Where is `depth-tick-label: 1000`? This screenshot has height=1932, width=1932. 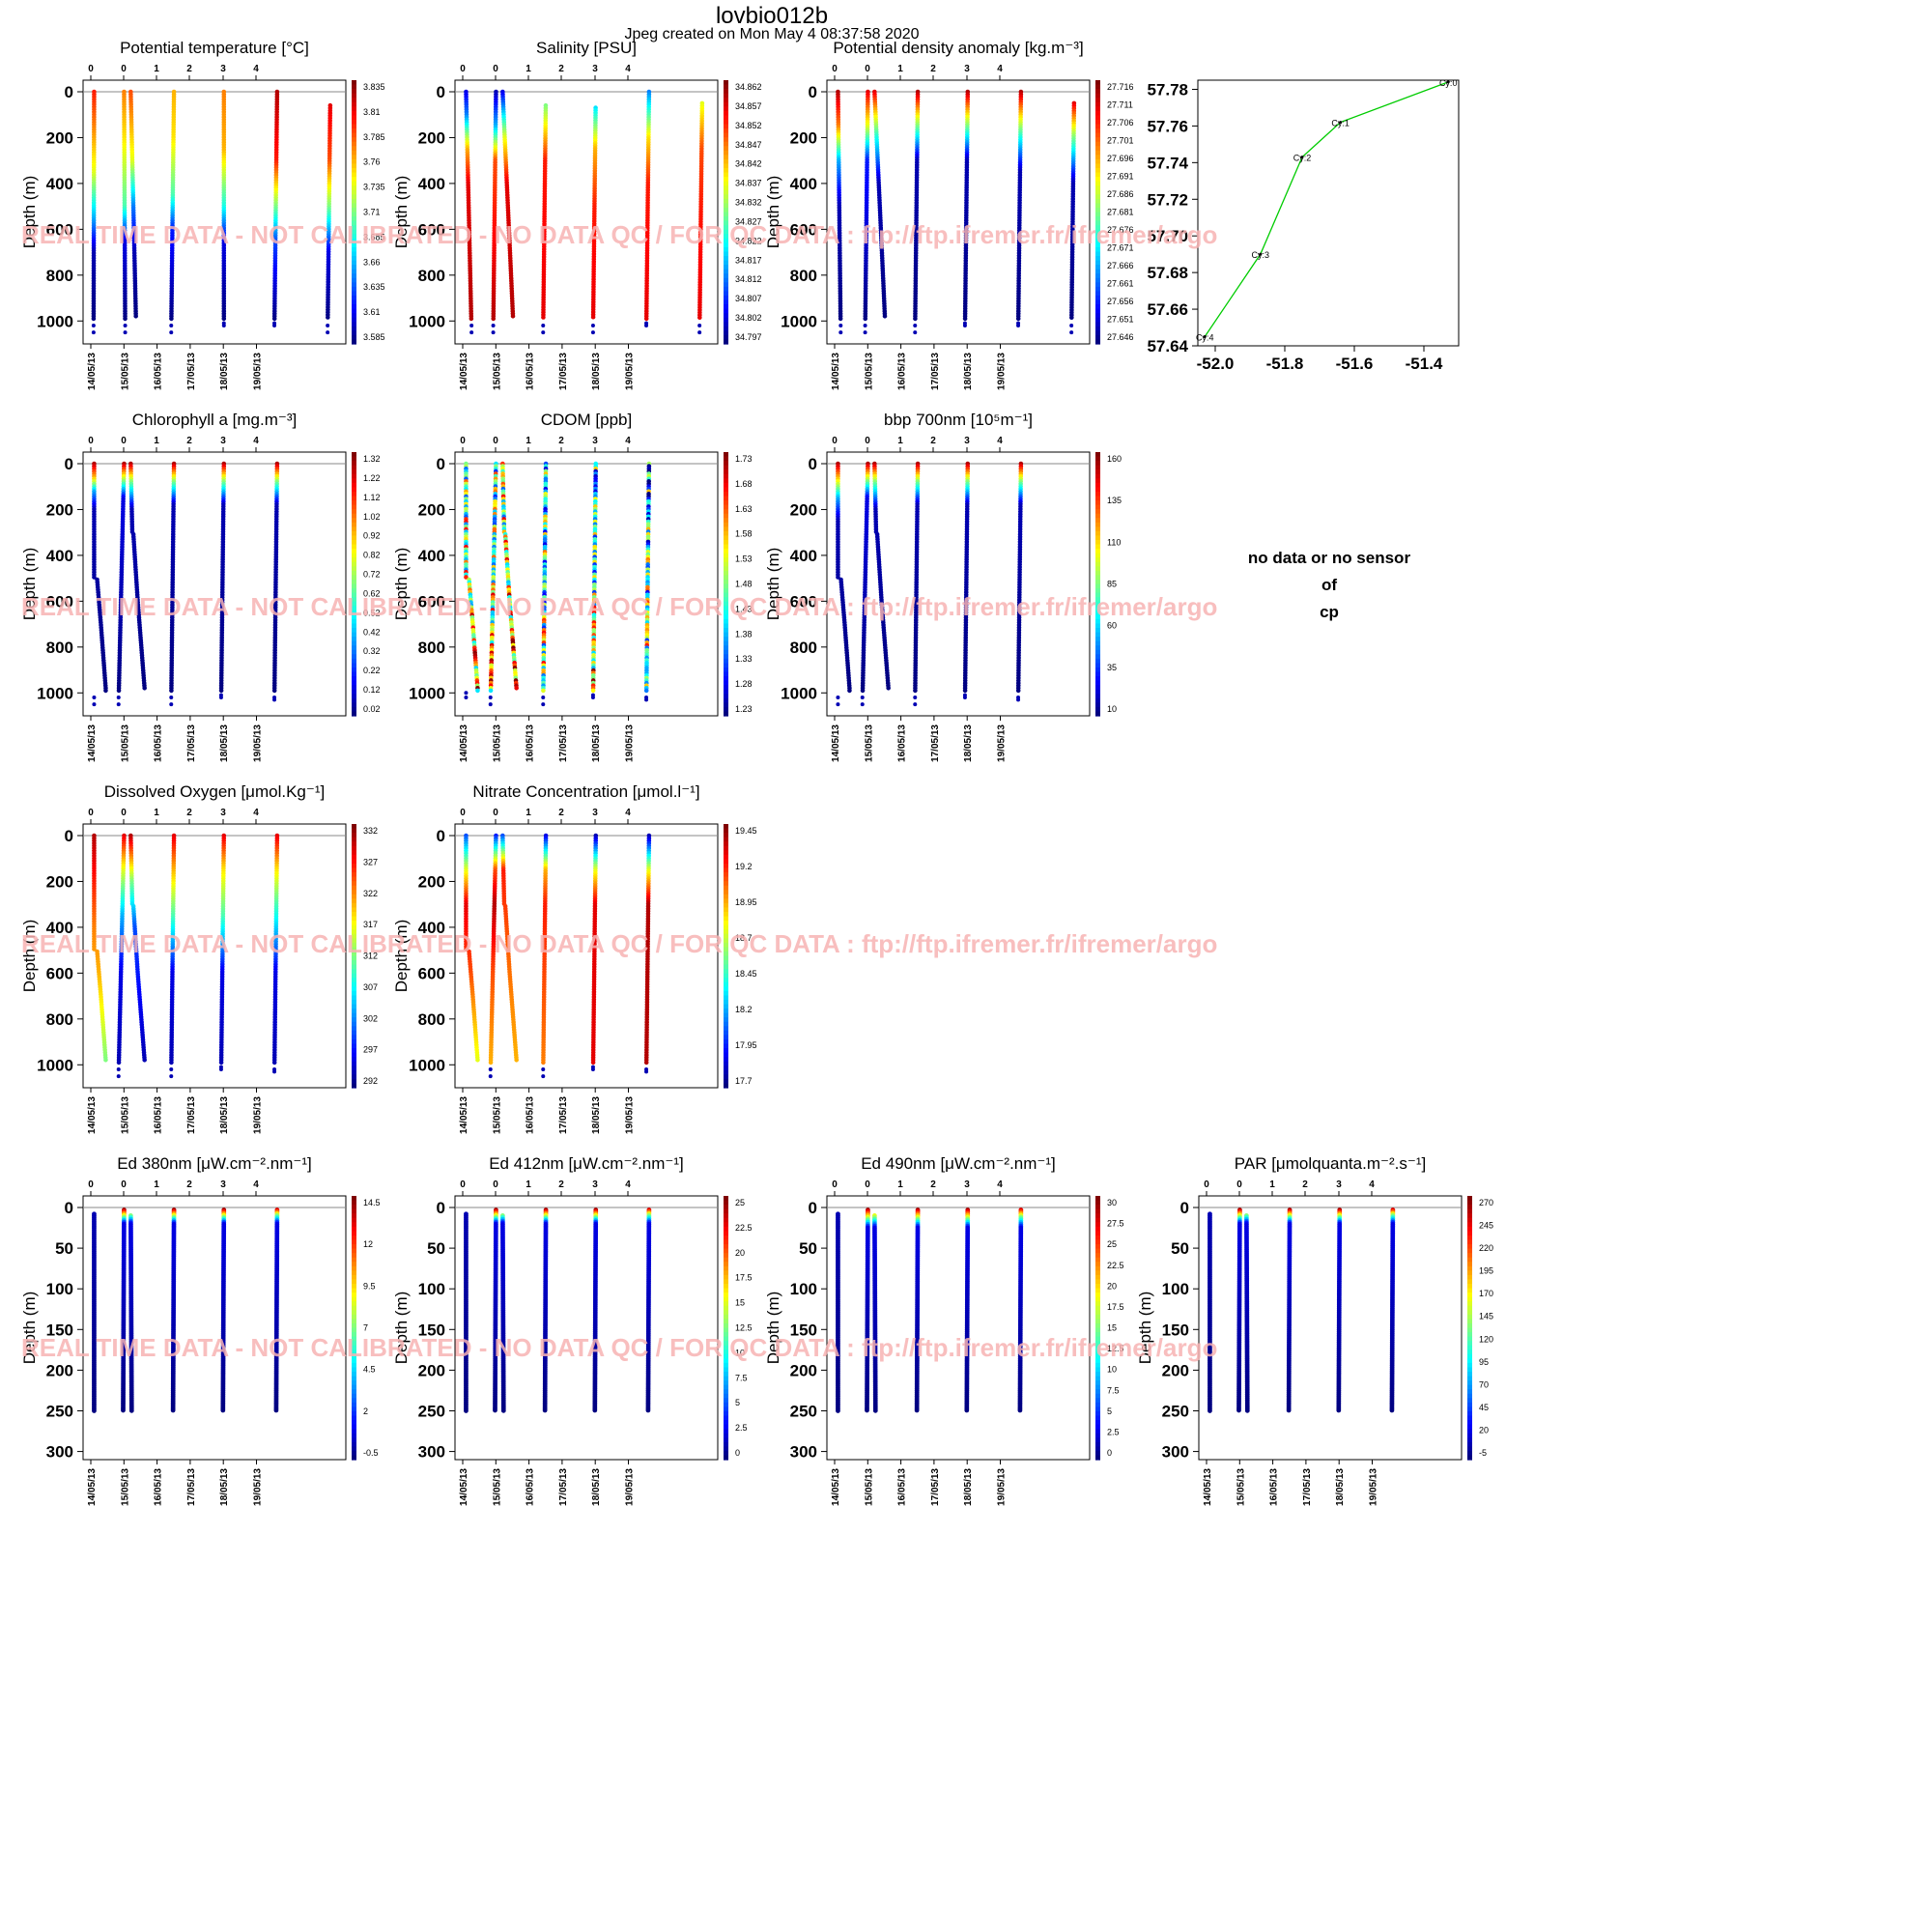
depth-tick-label: 1000 is located at coordinates (427, 1065).